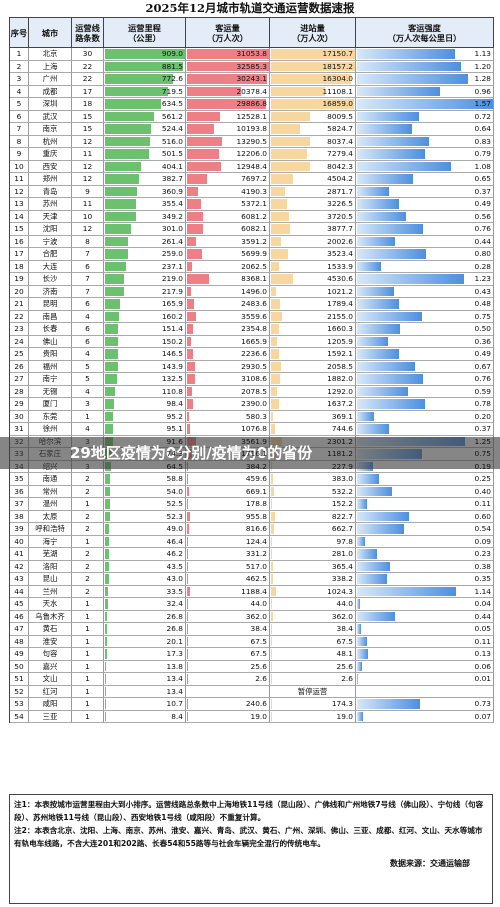 This screenshot has height=907, width=500. Describe the element at coordinates (88, 291) in the screenshot. I see `cell-lines: 7` at that location.